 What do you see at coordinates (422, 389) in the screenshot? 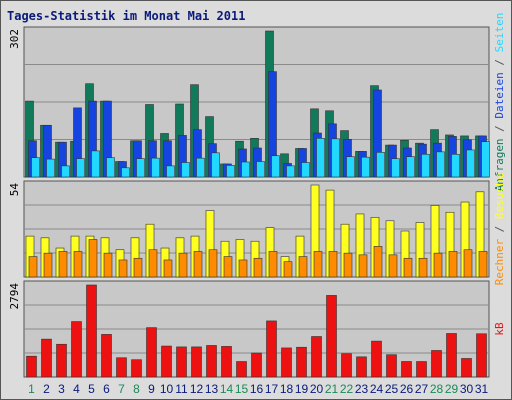
I see `x-tick-day-27: 27` at bounding box center [422, 389].